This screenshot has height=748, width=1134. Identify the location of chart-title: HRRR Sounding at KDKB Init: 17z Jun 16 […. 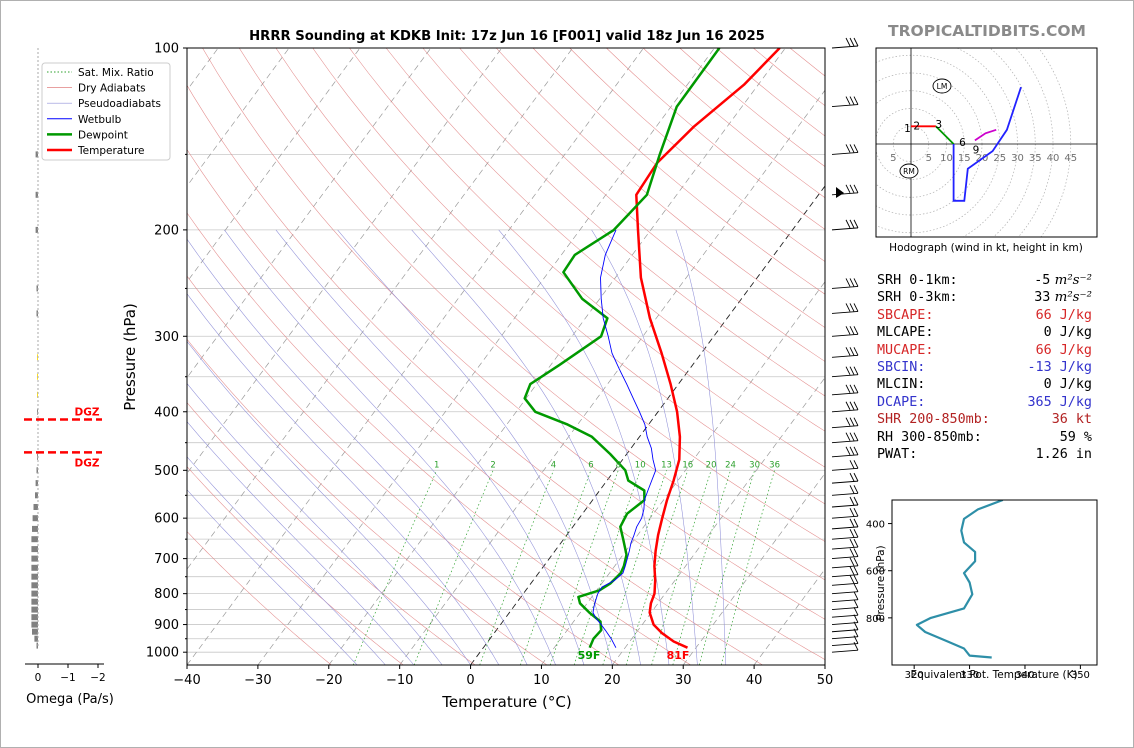
(507, 36).